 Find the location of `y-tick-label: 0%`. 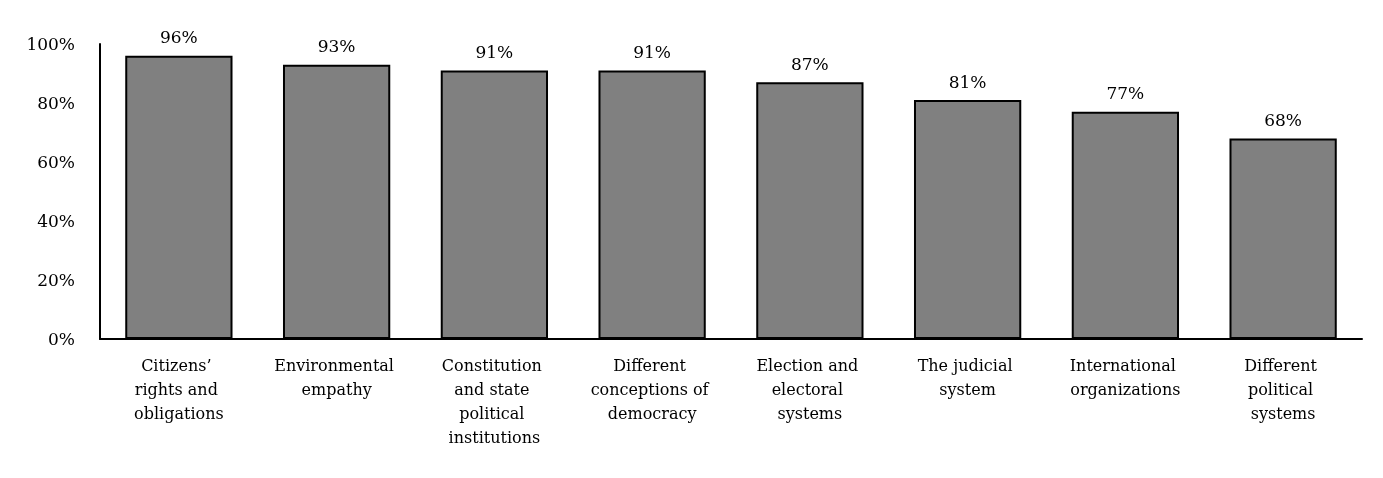

y-tick-label: 0% is located at coordinates (61, 339).